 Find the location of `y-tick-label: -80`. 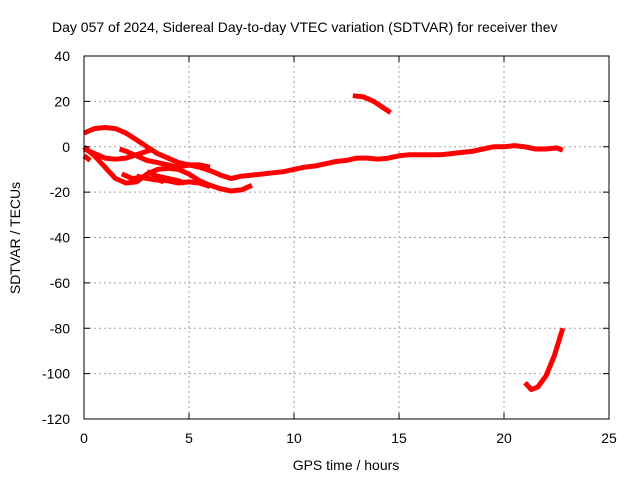

y-tick-label: -80 is located at coordinates (60, 328).